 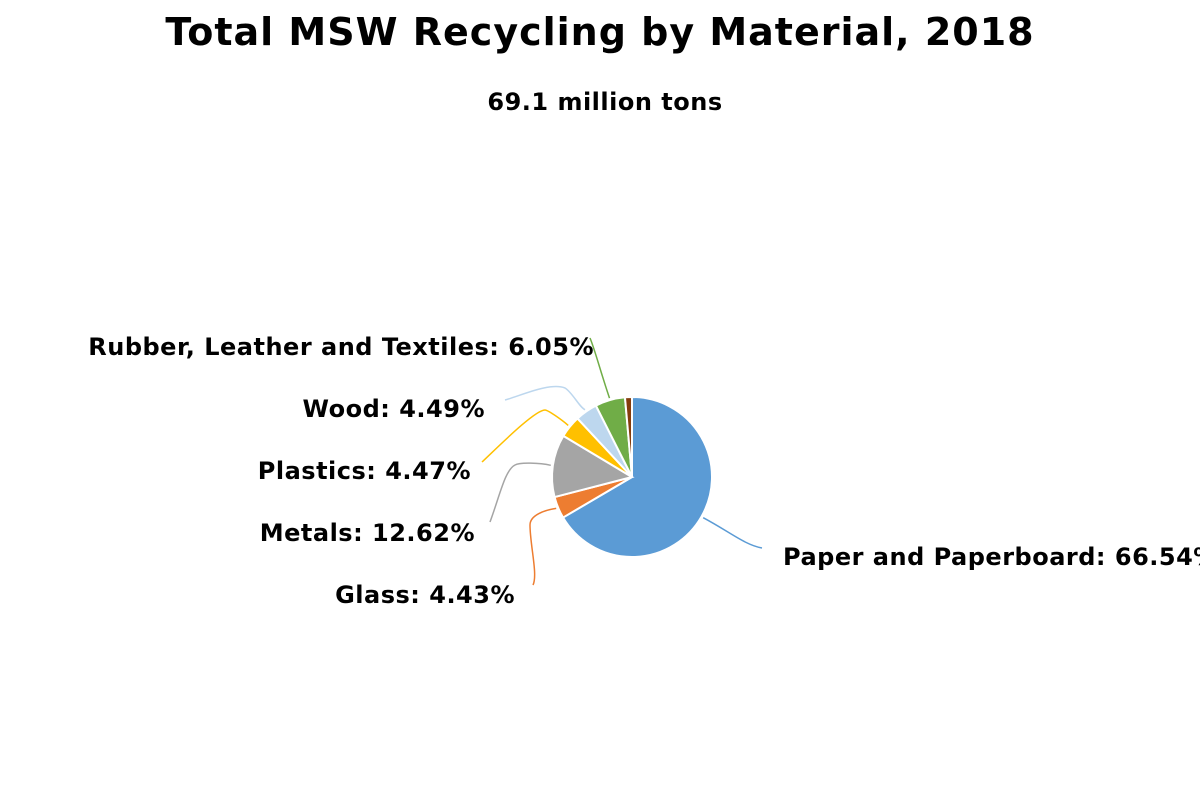 What do you see at coordinates (593, 466) in the screenshot?
I see `pie-slice-metals` at bounding box center [593, 466].